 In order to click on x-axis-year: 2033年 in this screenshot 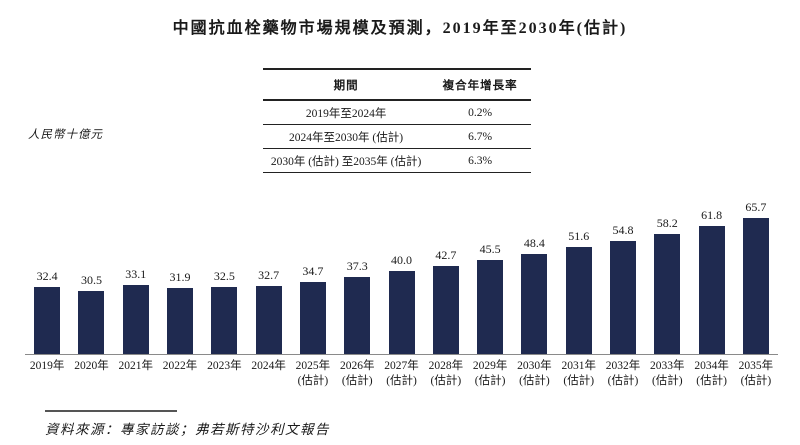, I will do `click(667, 366)`.